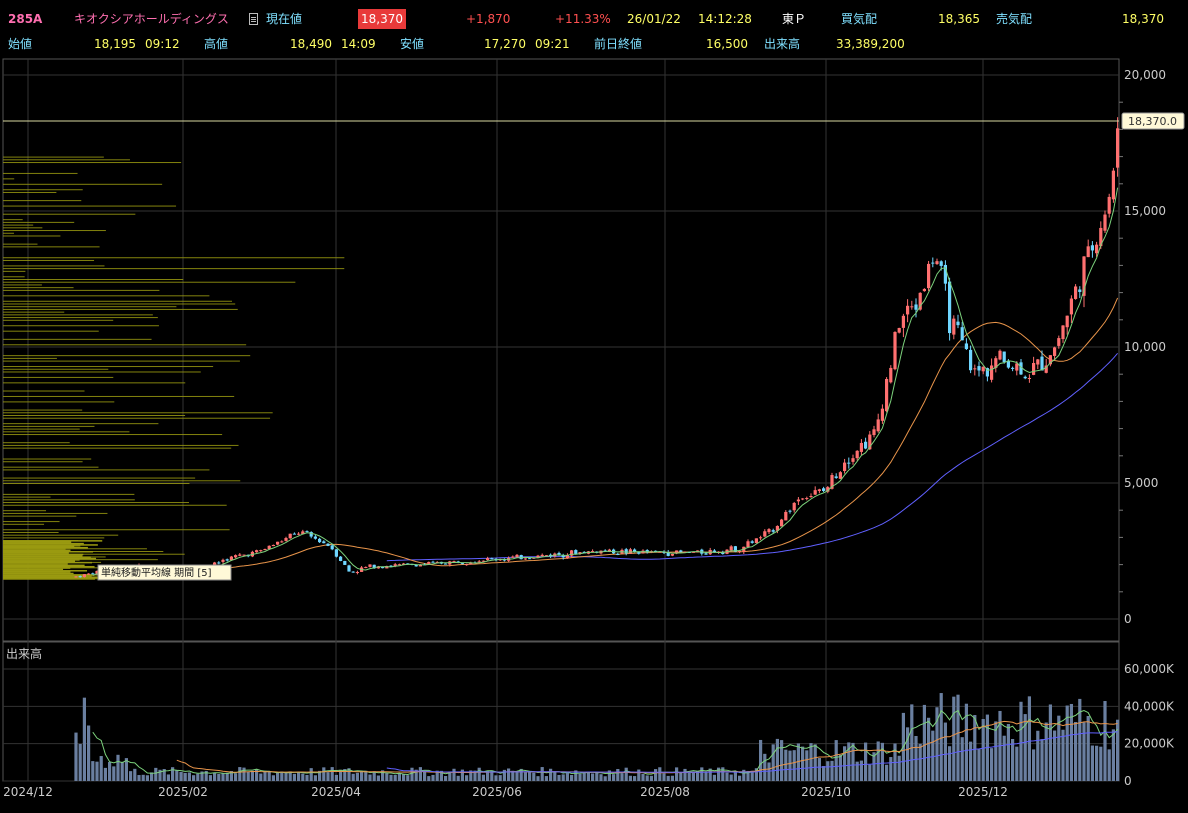  Describe the element at coordinates (959, 19) in the screenshot. I see `bid-price: 18,365` at that location.